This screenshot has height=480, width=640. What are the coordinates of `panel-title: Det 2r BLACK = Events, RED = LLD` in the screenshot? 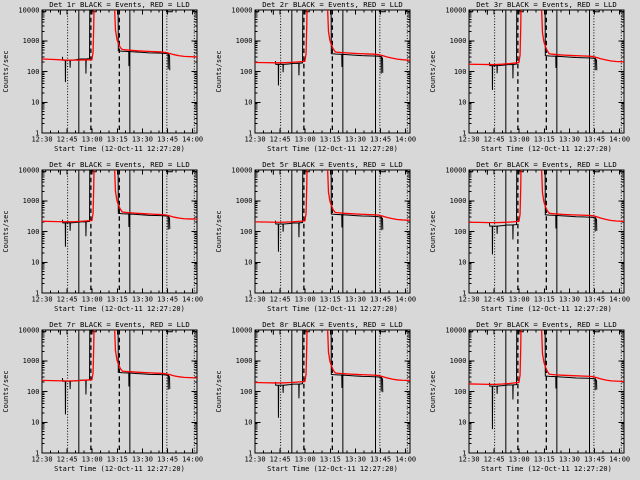 It's located at (333, 4).